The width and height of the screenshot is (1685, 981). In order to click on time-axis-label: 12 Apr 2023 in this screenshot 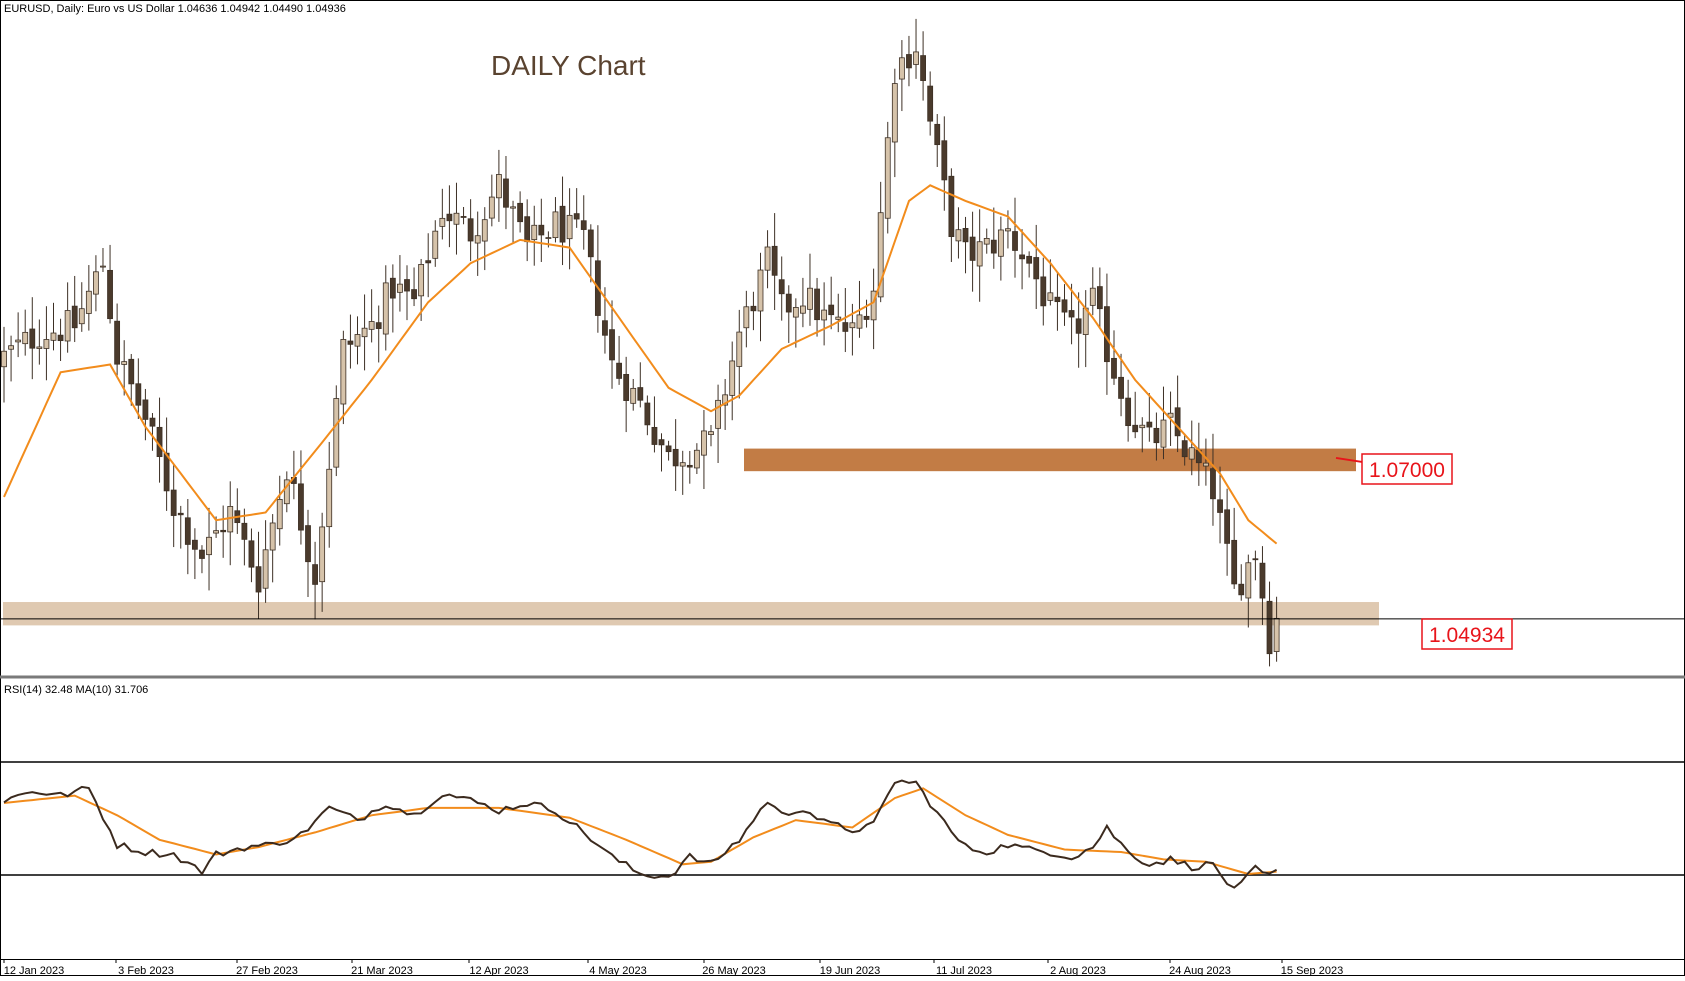, I will do `click(498, 970)`.